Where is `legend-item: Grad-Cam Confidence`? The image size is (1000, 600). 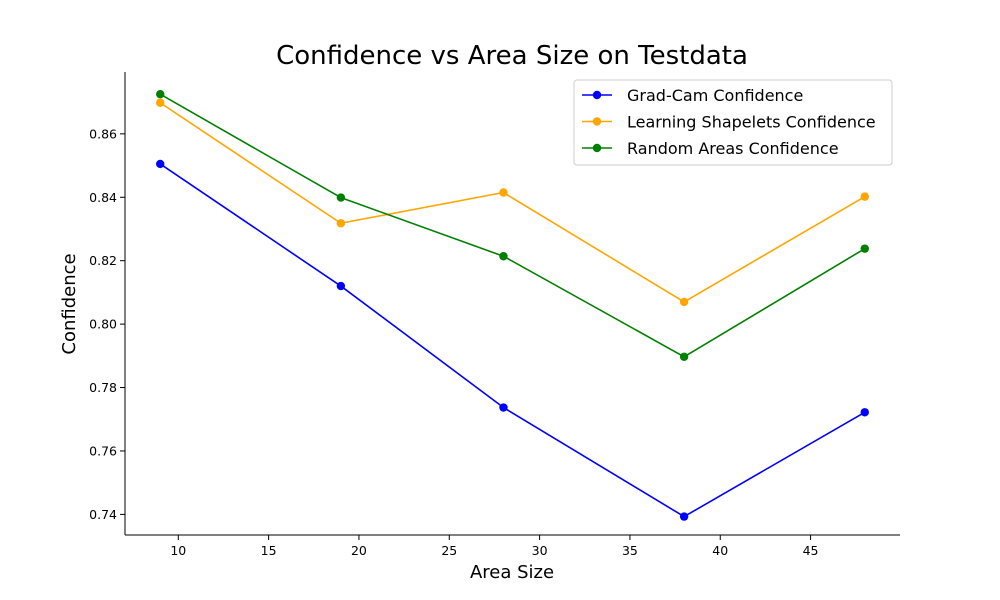
legend-item: Grad-Cam Confidence is located at coordinates (692, 95).